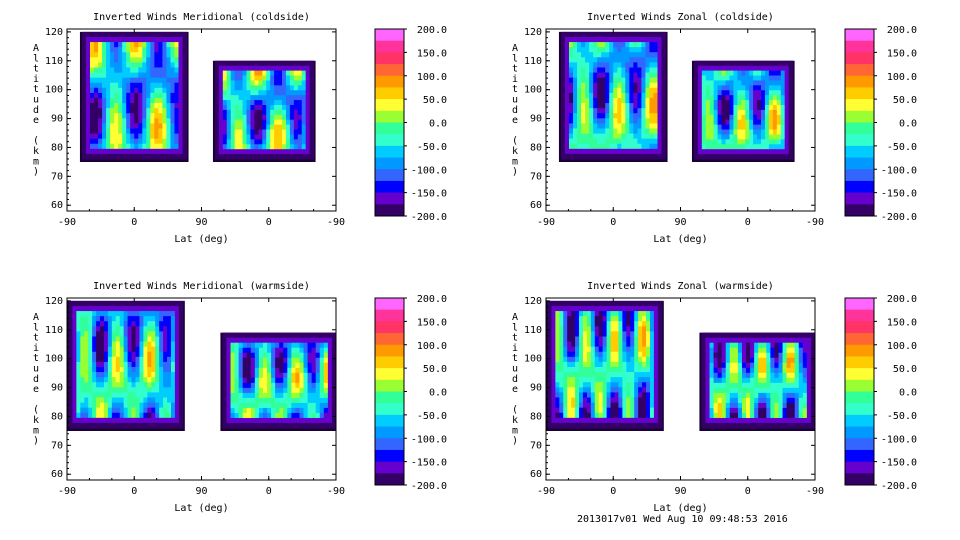  Describe the element at coordinates (389, 385) in the screenshot. I see `colorbar-swatch` at that location.